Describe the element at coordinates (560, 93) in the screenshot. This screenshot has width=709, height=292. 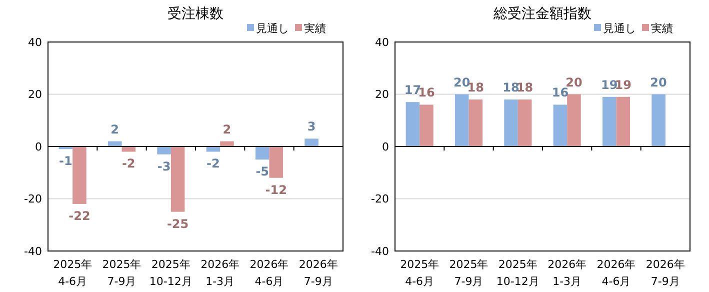
I see `data-label: 16` at that location.